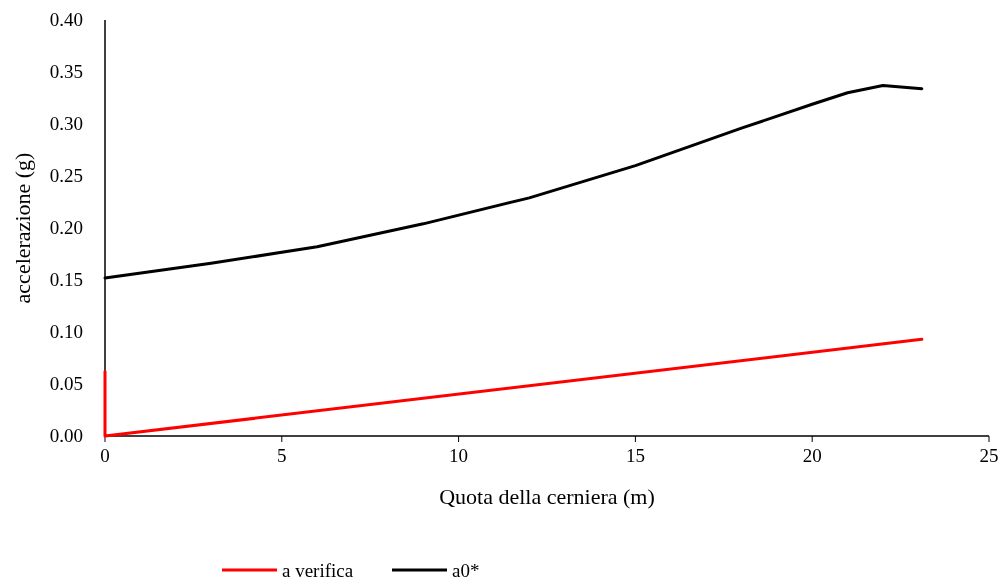  I want to click on y-tick-label: 0.10, so click(66, 331).